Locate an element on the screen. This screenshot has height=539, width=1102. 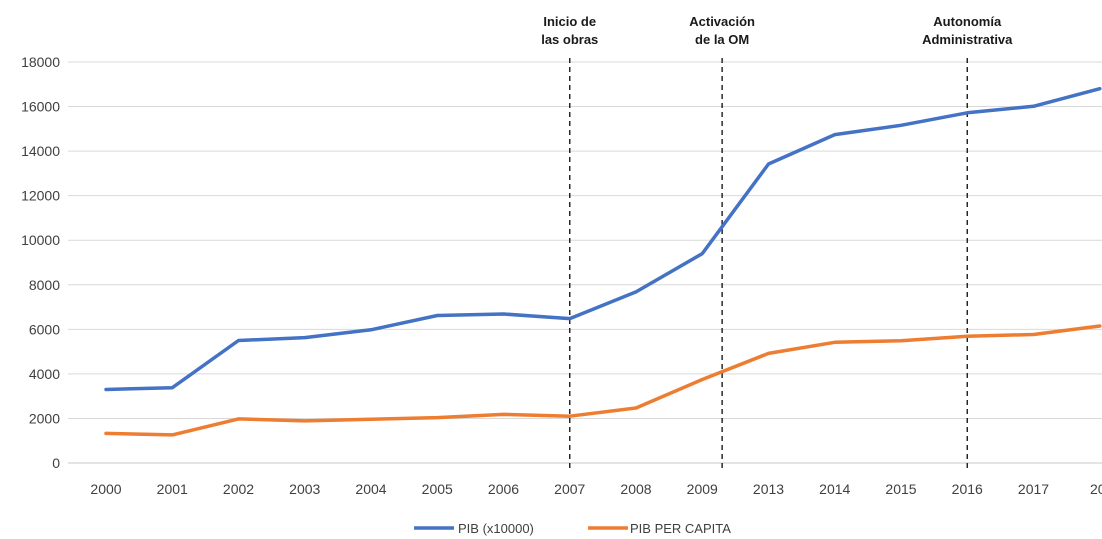
x-tick-label: 2013 is located at coordinates (768, 489).